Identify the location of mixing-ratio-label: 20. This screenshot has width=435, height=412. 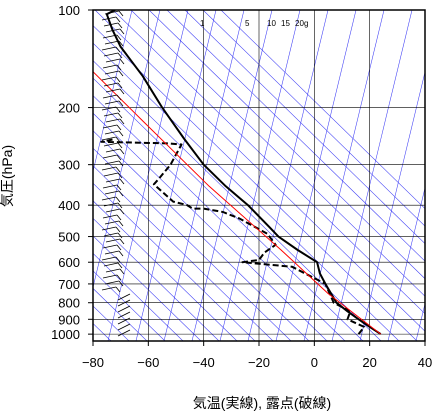
(299, 23).